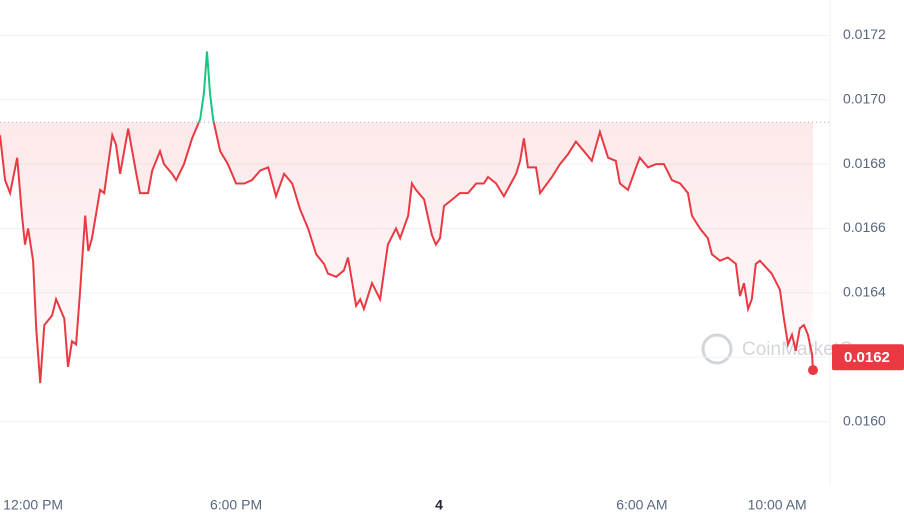  What do you see at coordinates (864, 420) in the screenshot?
I see `y-tick-label: 0.0160` at bounding box center [864, 420].